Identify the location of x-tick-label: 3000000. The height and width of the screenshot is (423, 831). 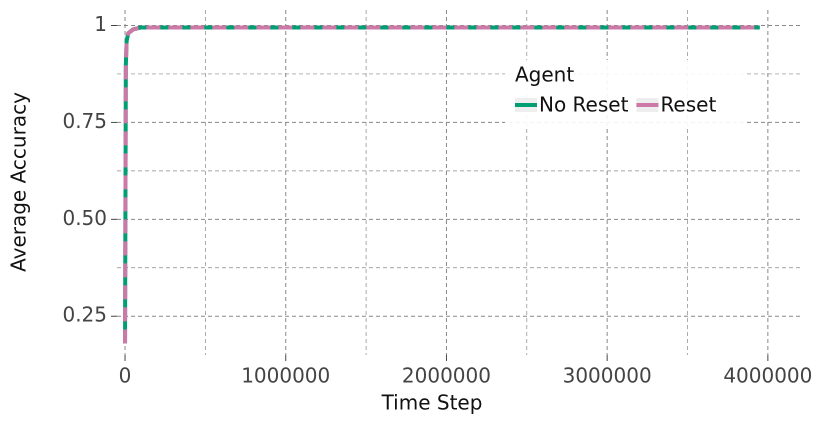
(607, 376).